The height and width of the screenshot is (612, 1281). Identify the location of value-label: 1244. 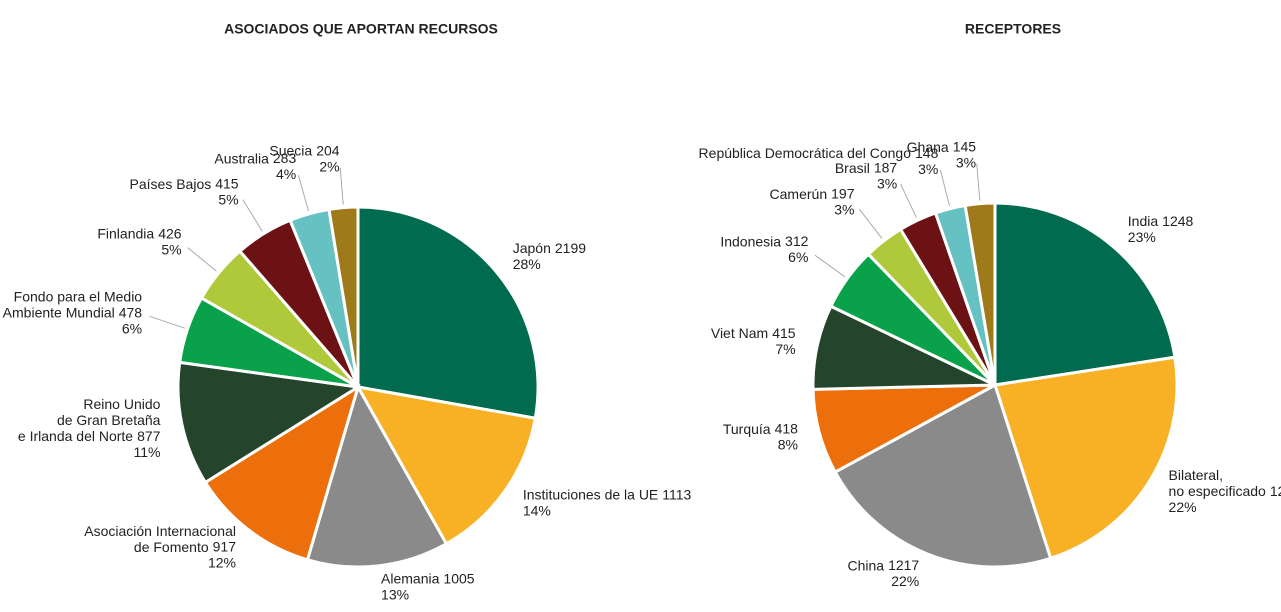
(1275, 491).